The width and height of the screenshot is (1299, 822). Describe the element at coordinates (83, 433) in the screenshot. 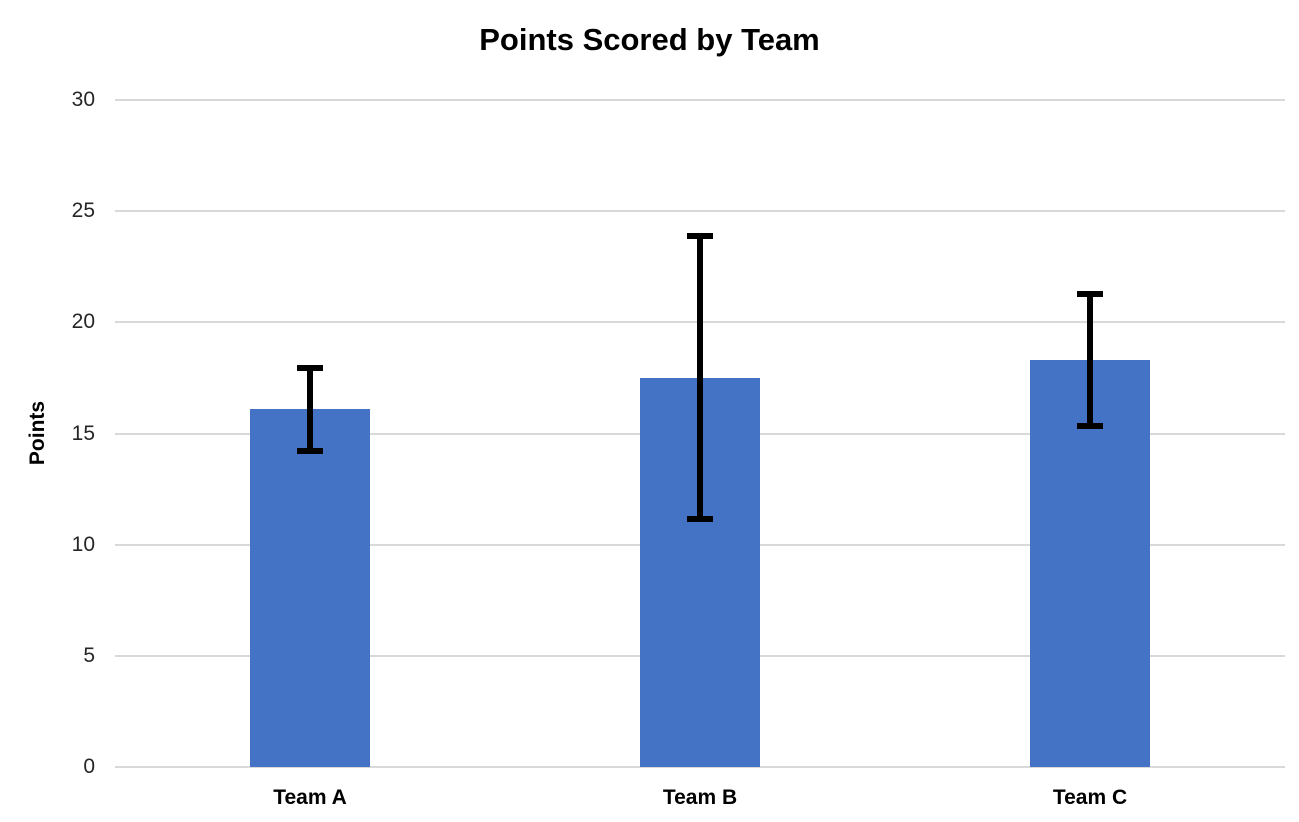

I see `y-tick-label: 15` at that location.